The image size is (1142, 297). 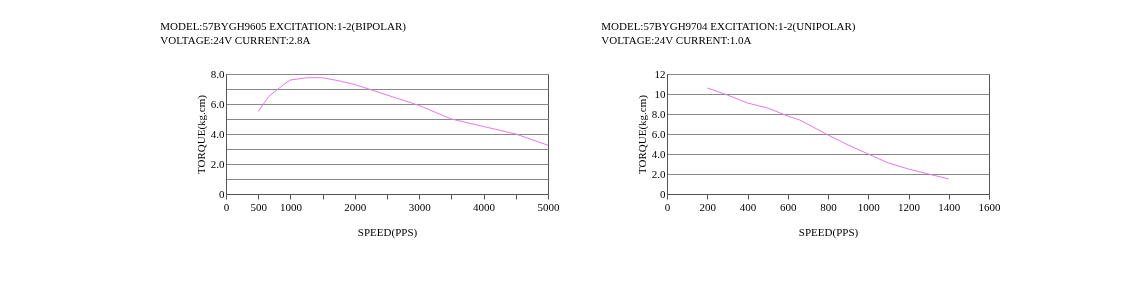 What do you see at coordinates (484, 206) in the screenshot?
I see `x-tick-label: 4000` at bounding box center [484, 206].